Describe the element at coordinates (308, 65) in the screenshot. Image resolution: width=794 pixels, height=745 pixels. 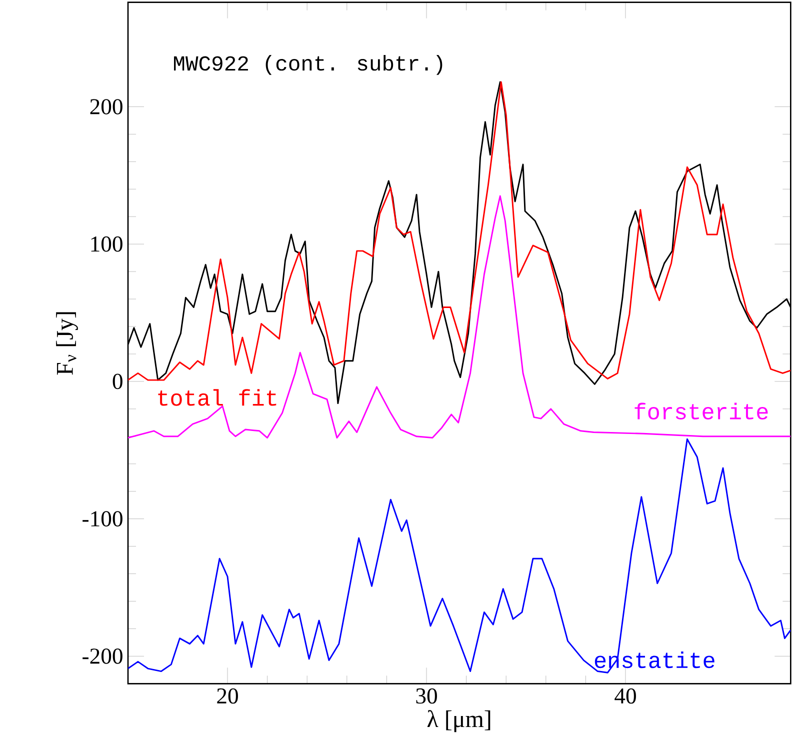
I see `annotation: MWC922 (cont. subtr.)` at that location.